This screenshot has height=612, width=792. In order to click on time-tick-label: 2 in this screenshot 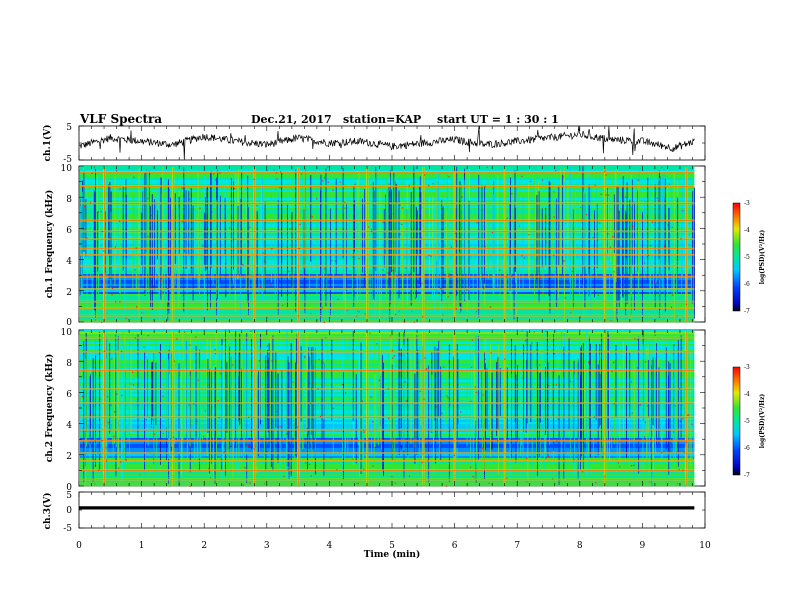, I will do `click(204, 546)`.